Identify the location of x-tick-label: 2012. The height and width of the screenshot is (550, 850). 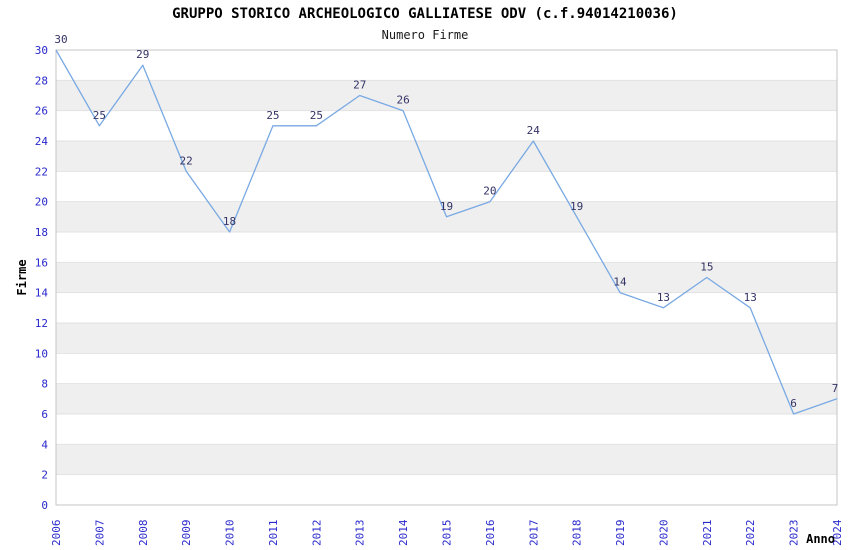
(316, 533).